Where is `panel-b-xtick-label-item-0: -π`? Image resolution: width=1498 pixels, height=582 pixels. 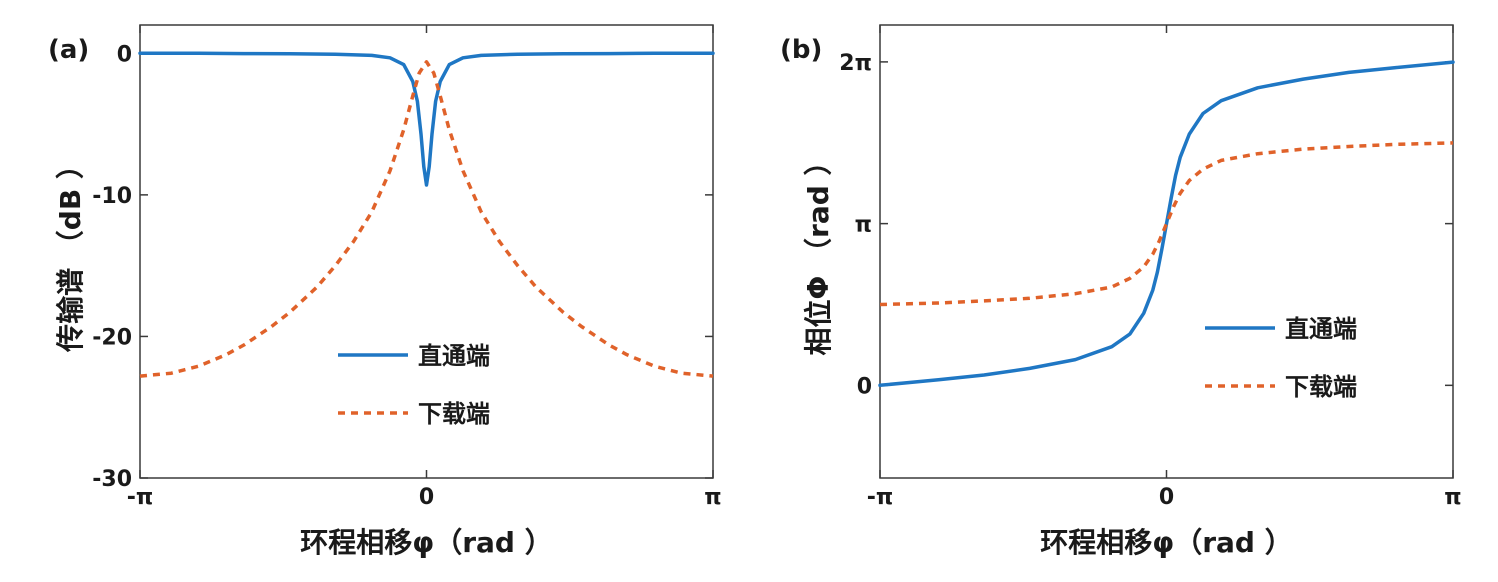 panel-b-xtick-label-item-0: -π is located at coordinates (880, 497).